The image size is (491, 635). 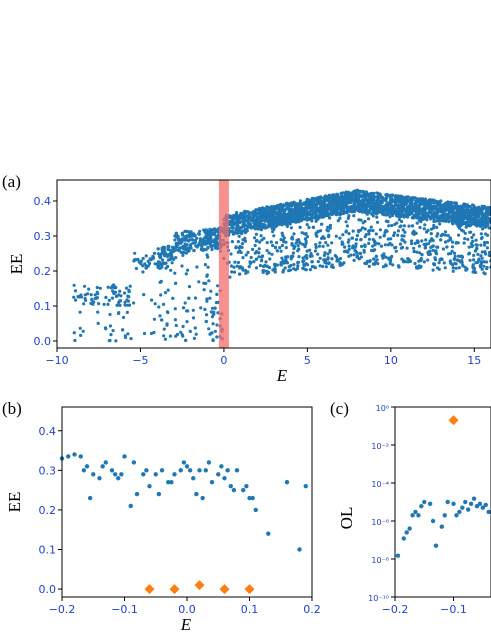 What do you see at coordinates (380, 446) in the screenshot?
I see `y-tick-label: 10⁻²` at bounding box center [380, 446].